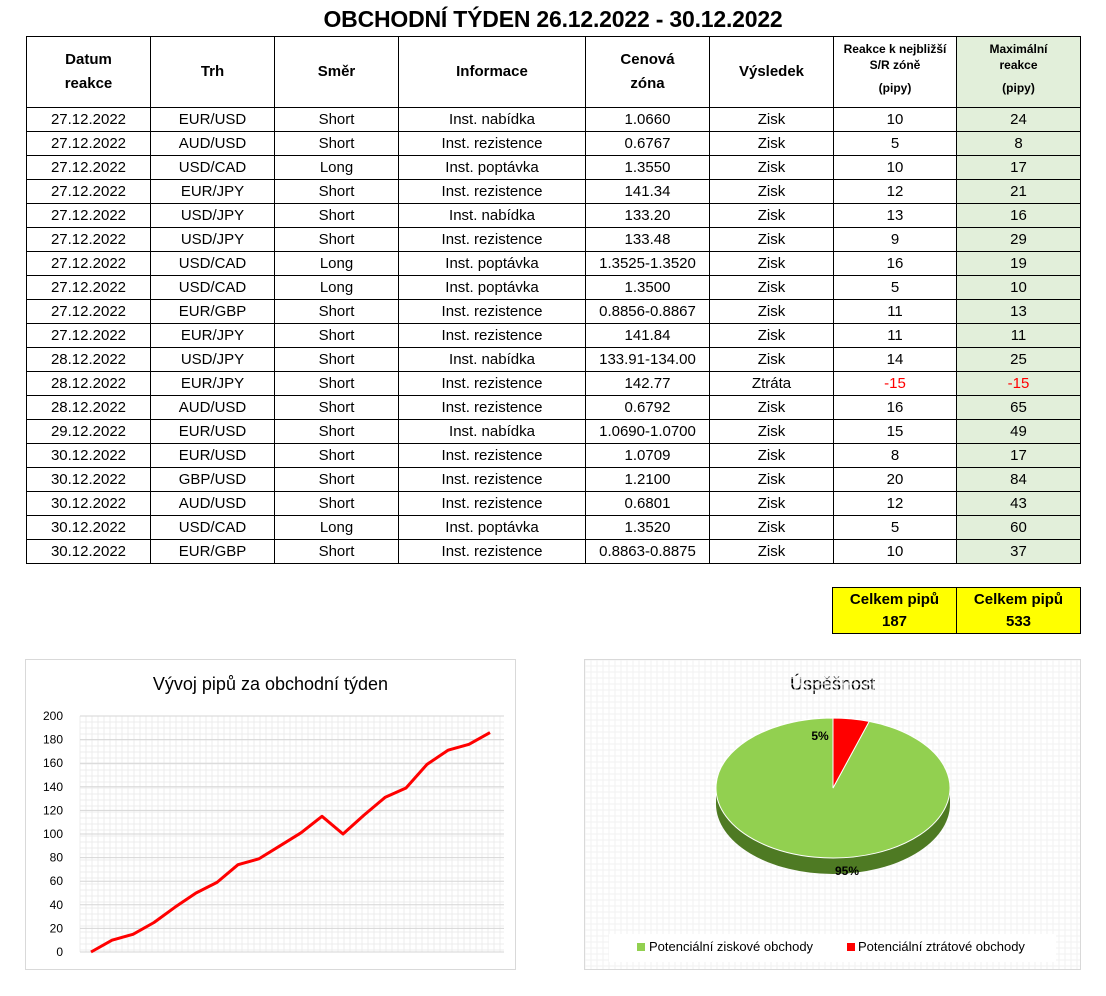 The image size is (1106, 996). I want to click on cell-reaction: 10, so click(895, 167).